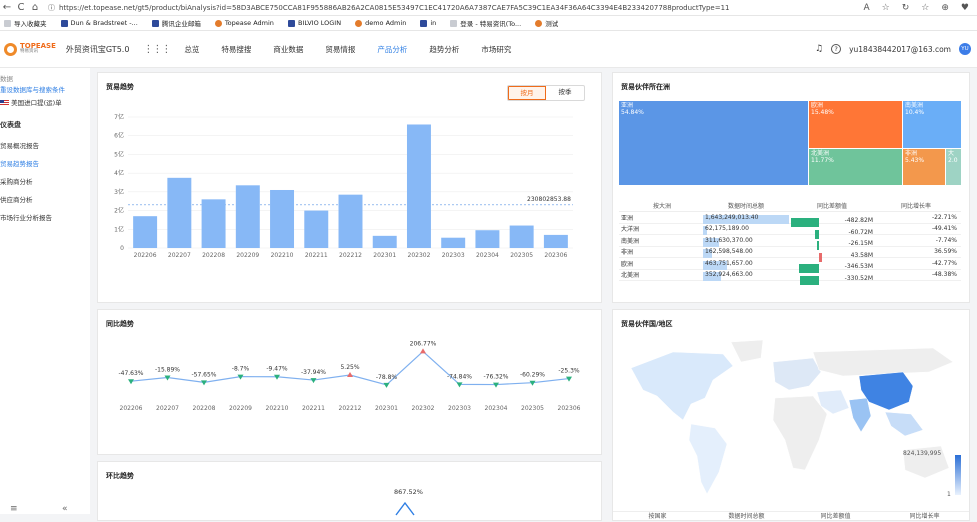 This screenshot has width=977, height=522. What do you see at coordinates (179, 255) in the screenshot?
I see `x-tick-label: 202207` at bounding box center [179, 255].